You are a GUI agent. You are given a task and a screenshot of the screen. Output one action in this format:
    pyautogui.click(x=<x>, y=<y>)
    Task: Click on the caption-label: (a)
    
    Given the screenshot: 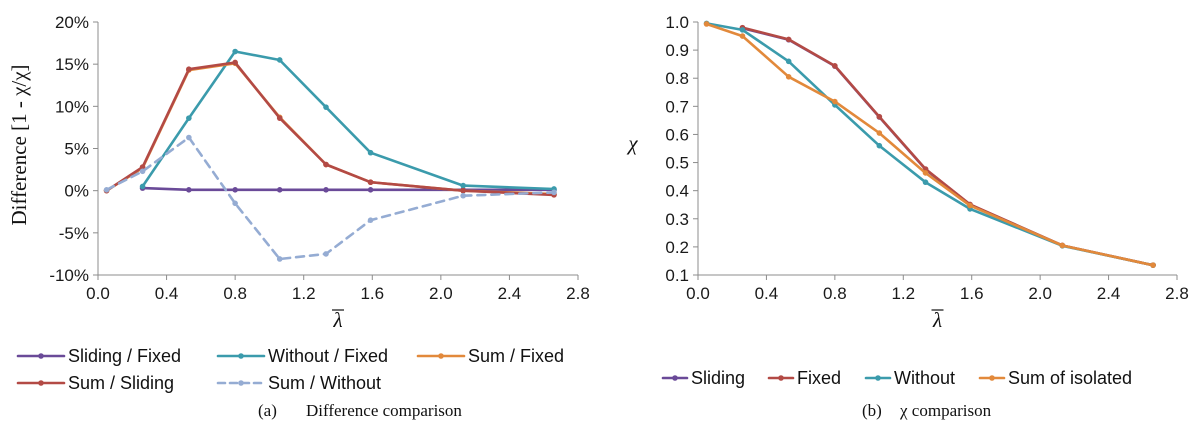 What is the action you would take?
    pyautogui.click(x=267, y=410)
    